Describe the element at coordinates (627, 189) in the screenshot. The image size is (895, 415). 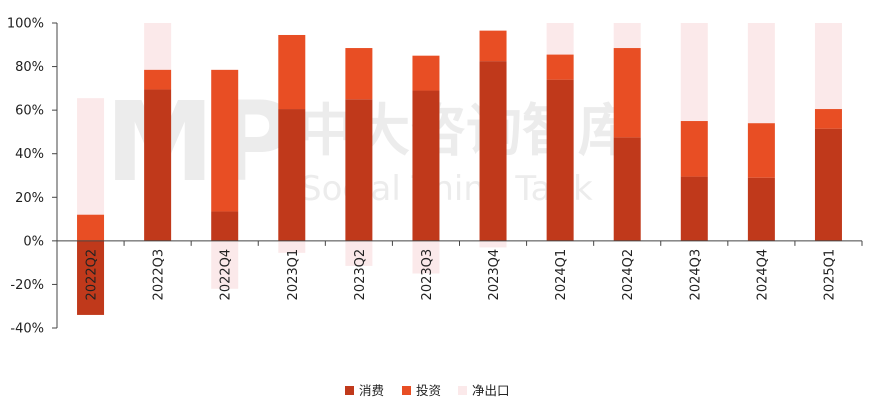
I see `bar-消费-2024Q2` at that location.